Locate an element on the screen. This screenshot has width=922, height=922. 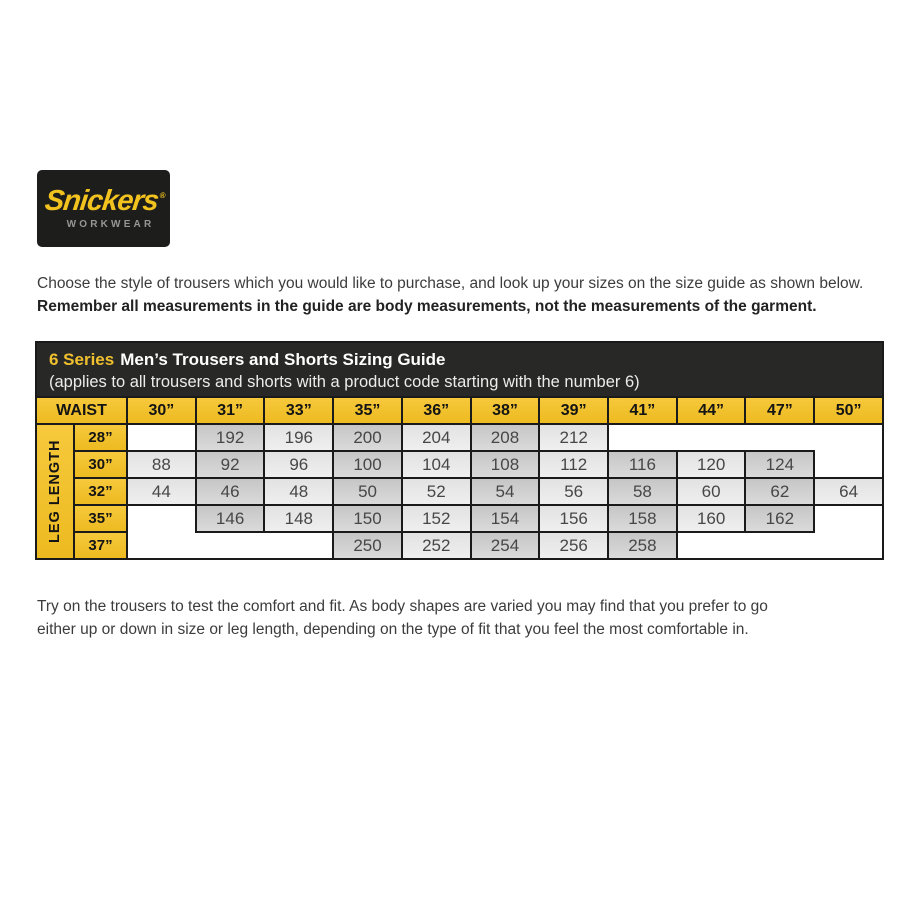
size-cell: 48 is located at coordinates (299, 491).